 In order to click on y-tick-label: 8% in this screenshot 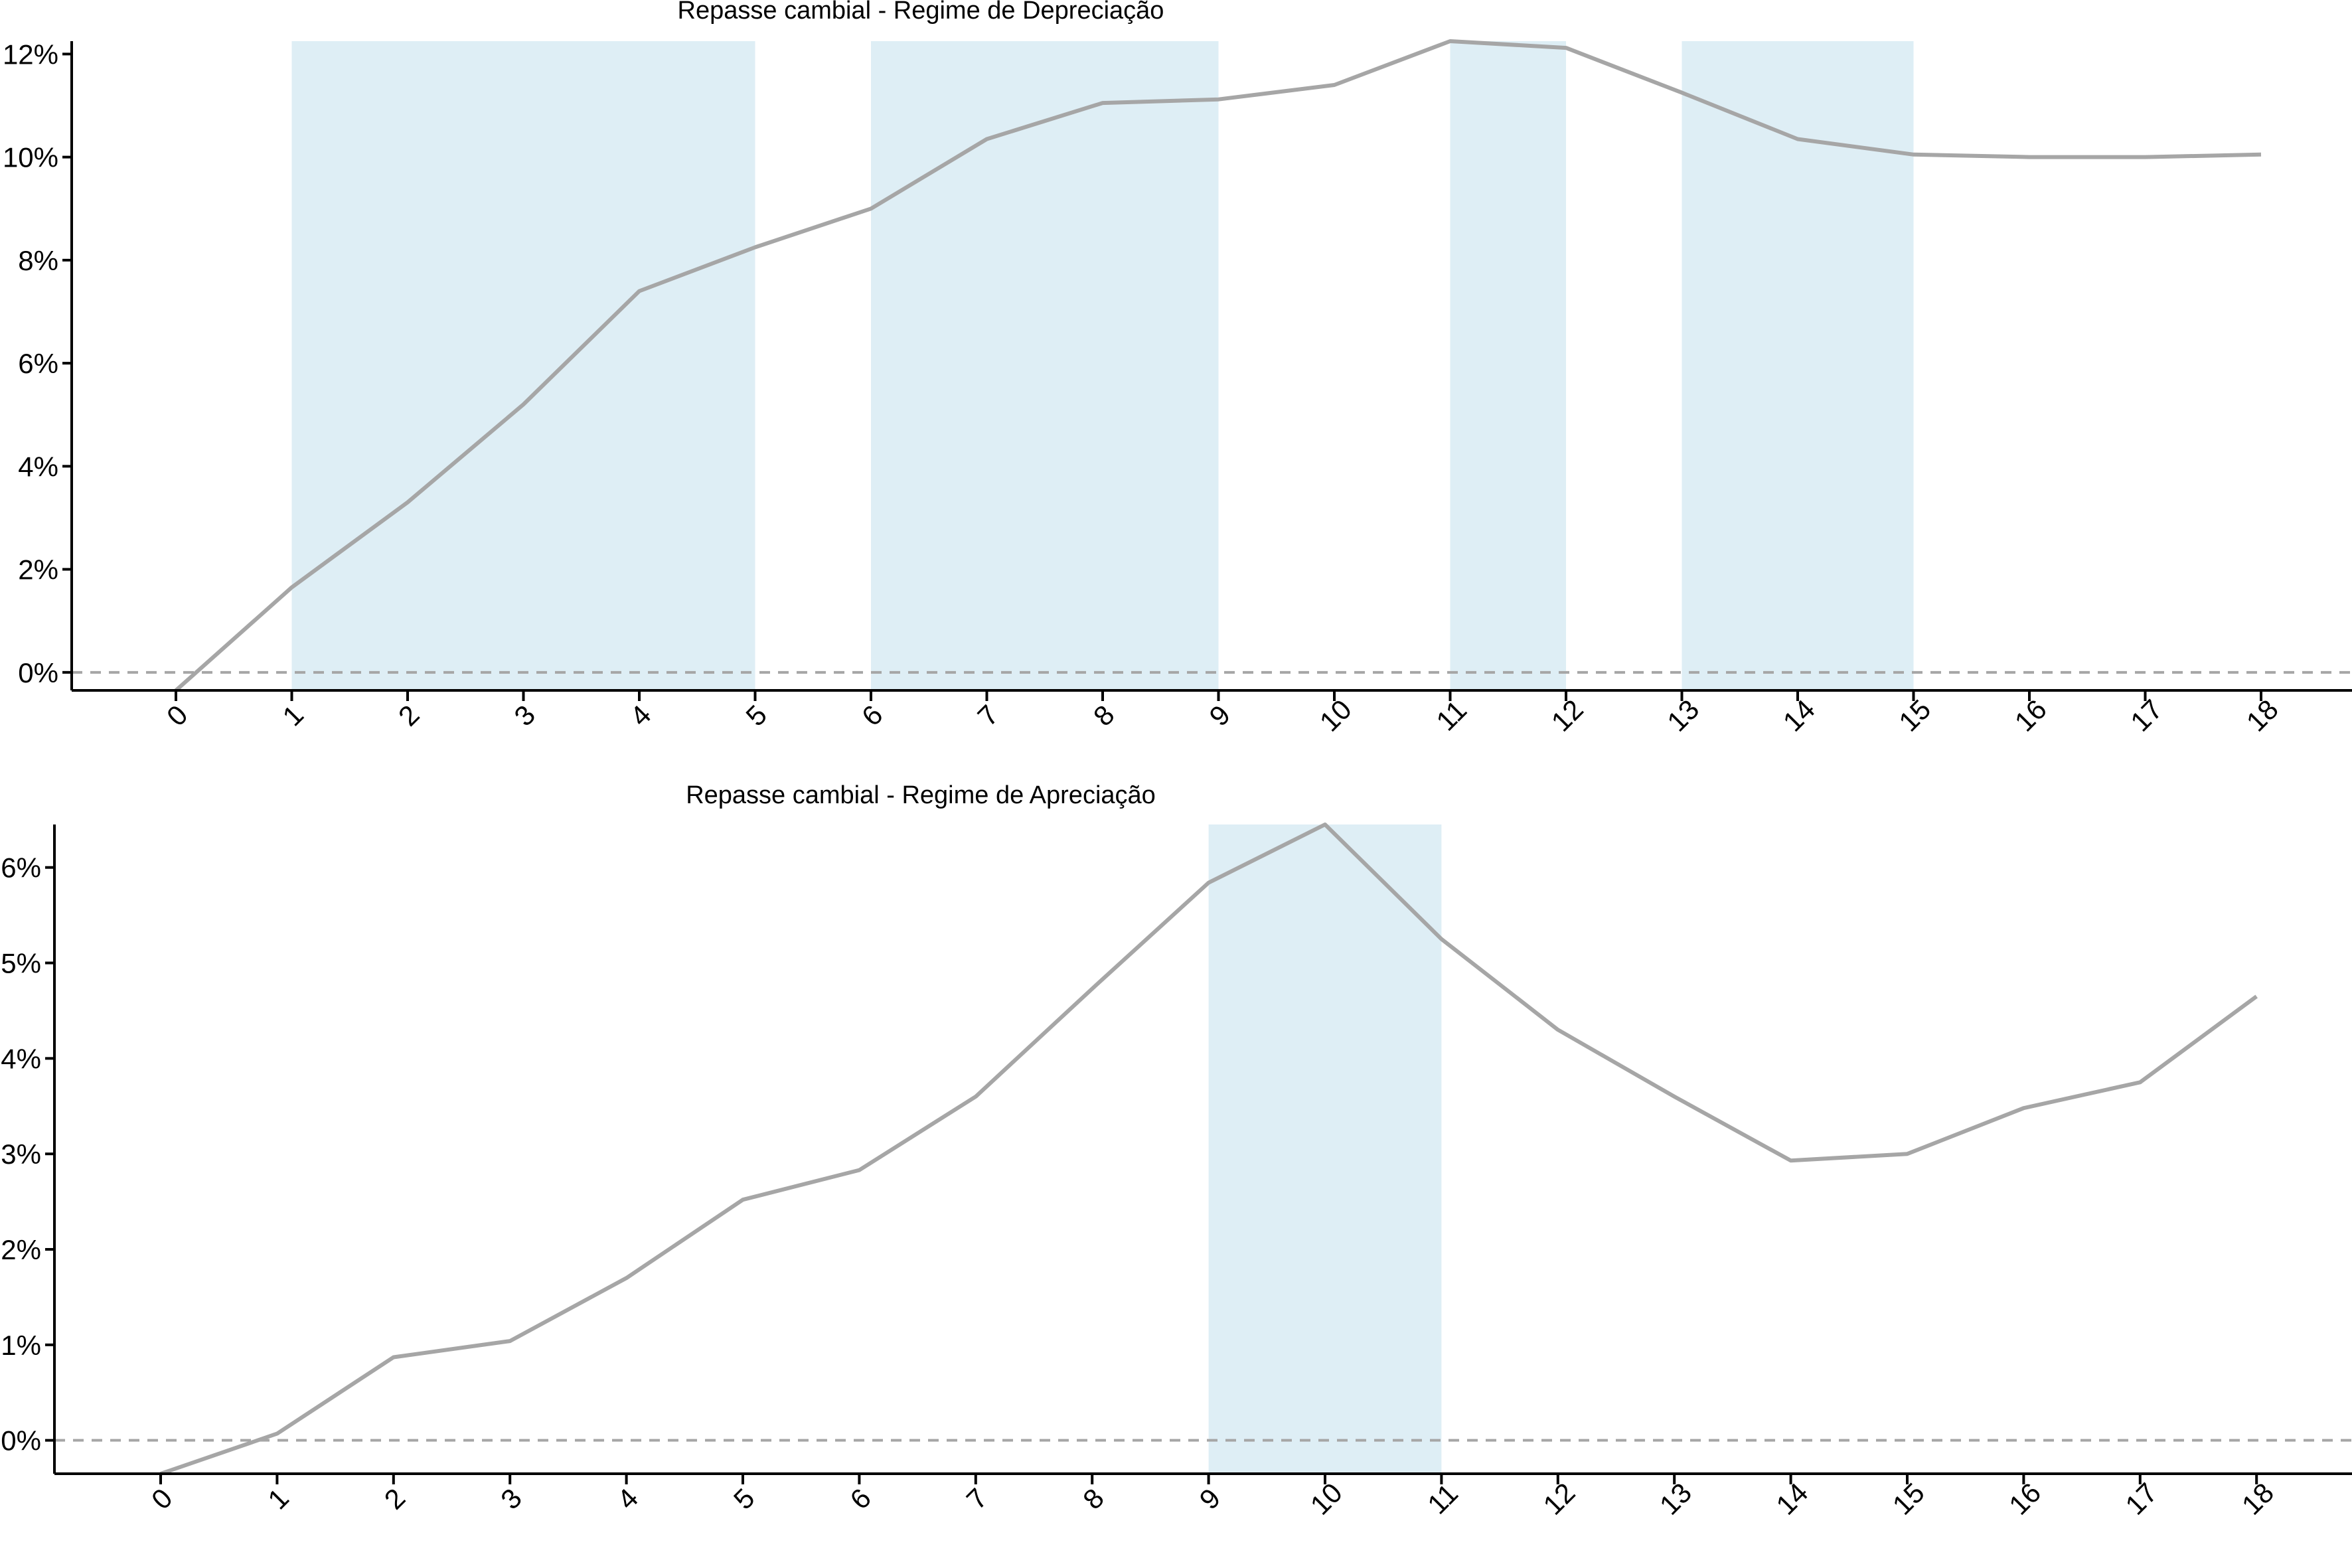, I will do `click(38, 260)`.